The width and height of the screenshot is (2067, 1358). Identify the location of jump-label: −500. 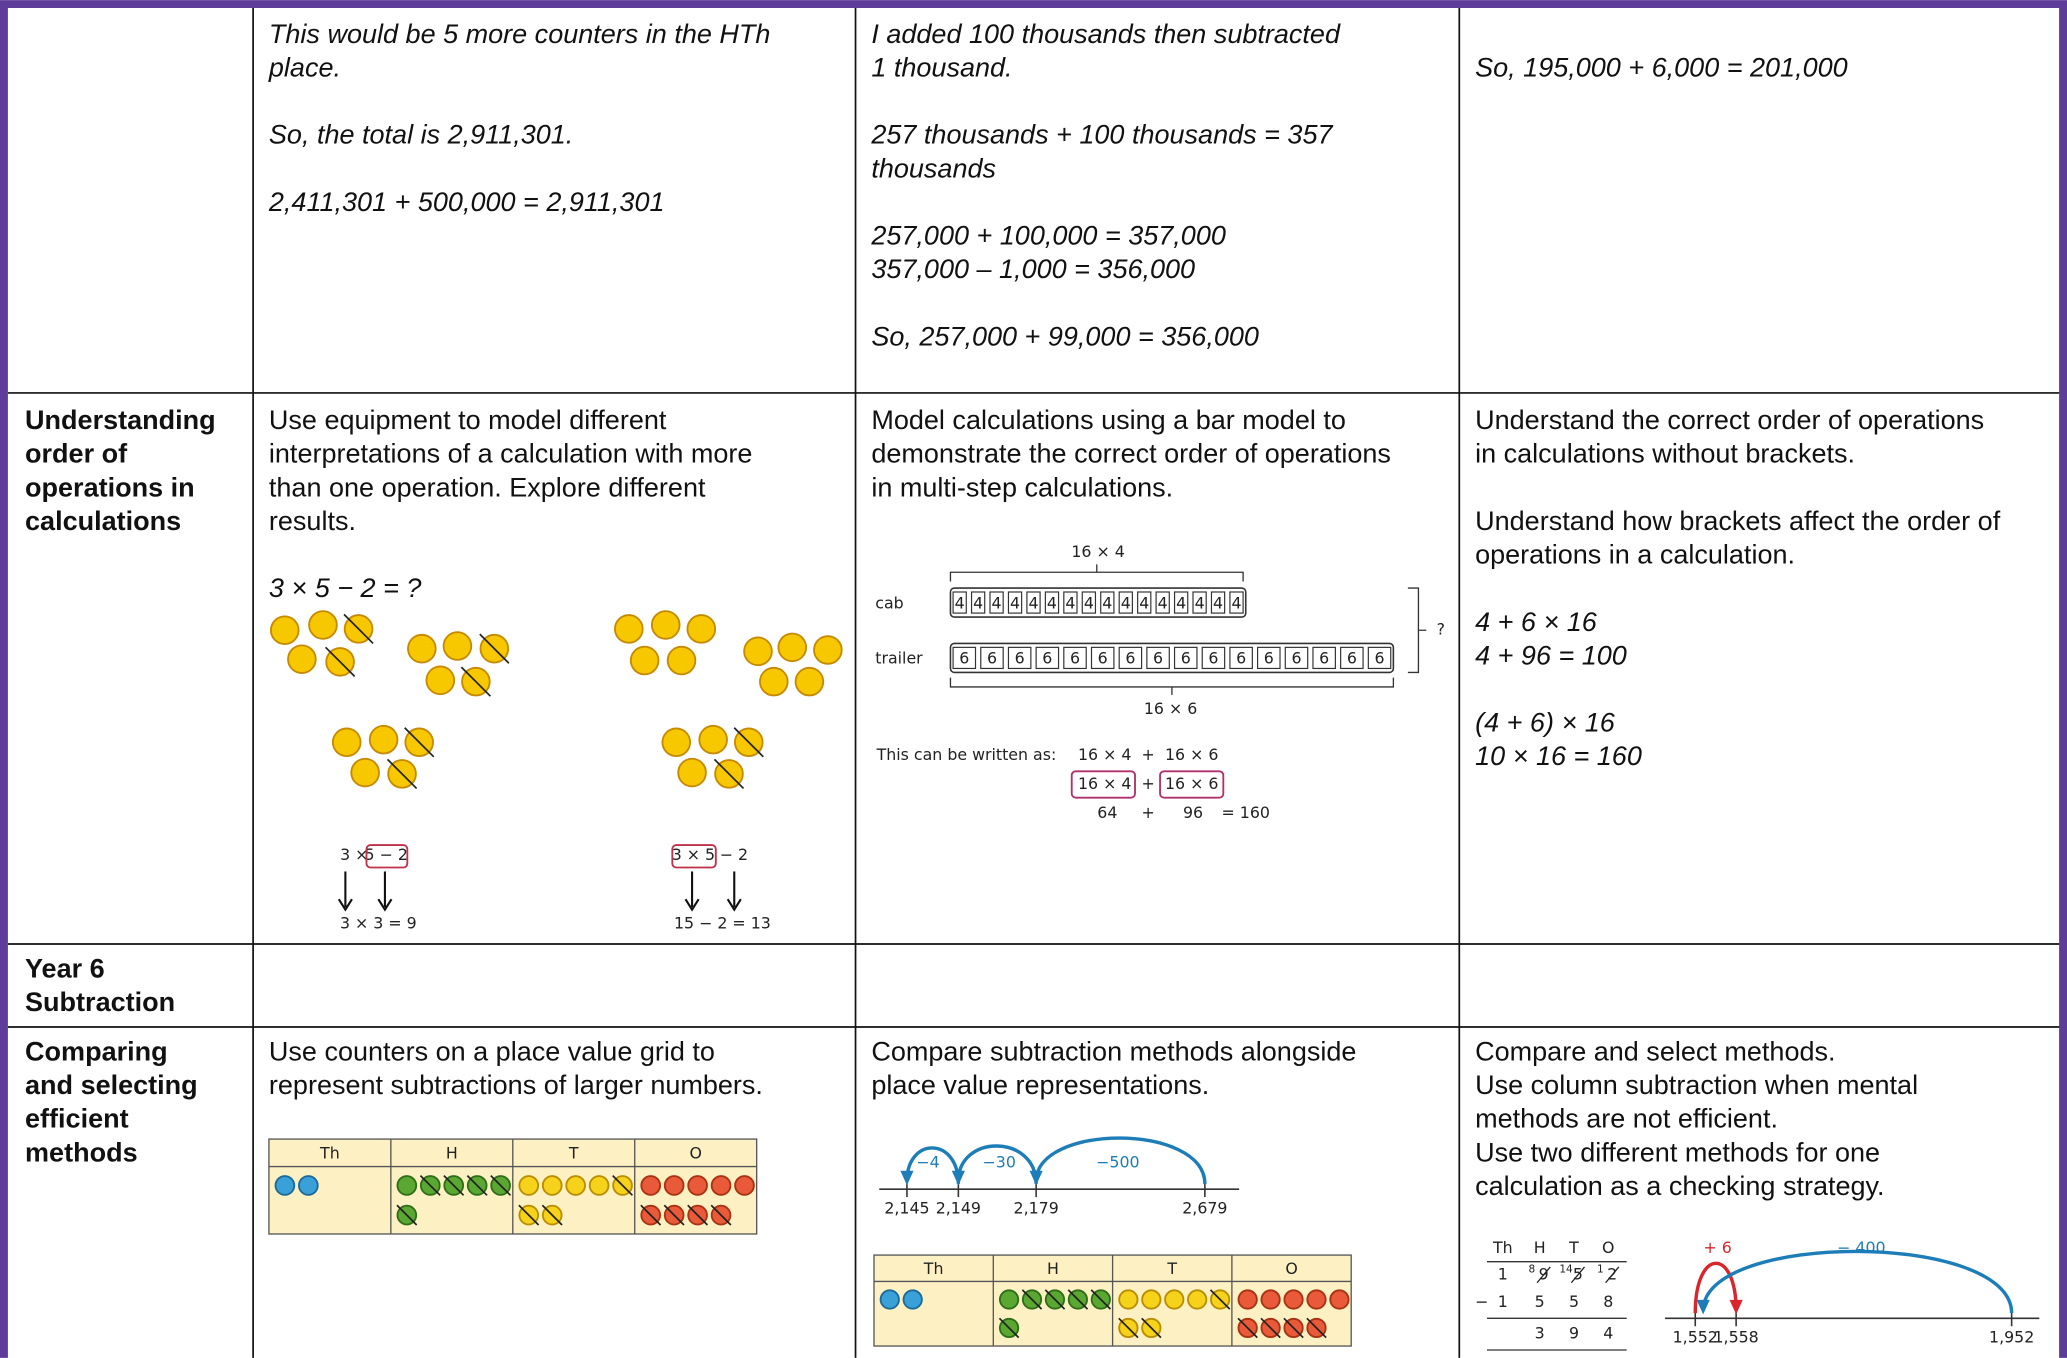
(1117, 1161).